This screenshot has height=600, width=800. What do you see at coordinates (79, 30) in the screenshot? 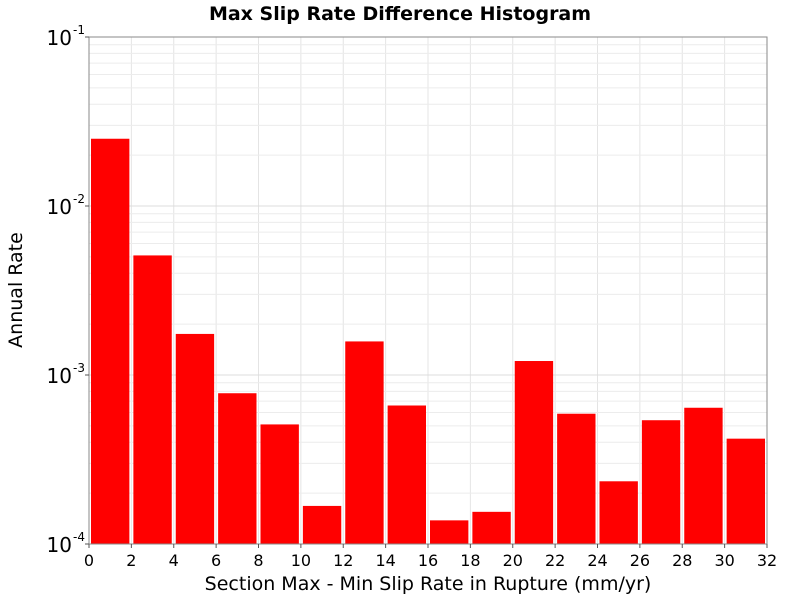
I see `y-tick-exponent: -1` at bounding box center [79, 30].